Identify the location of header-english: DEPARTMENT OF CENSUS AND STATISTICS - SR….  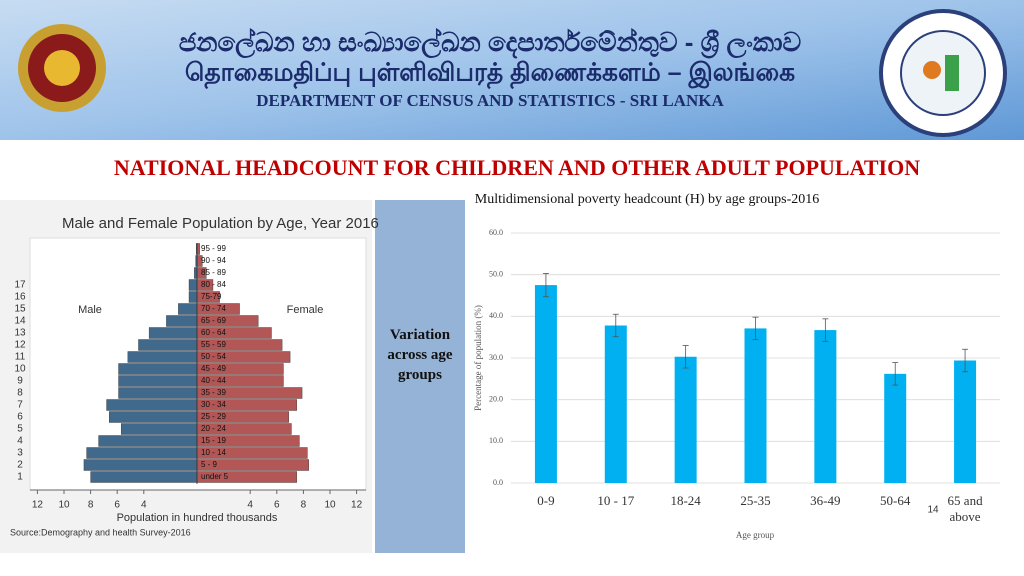
(490, 100).